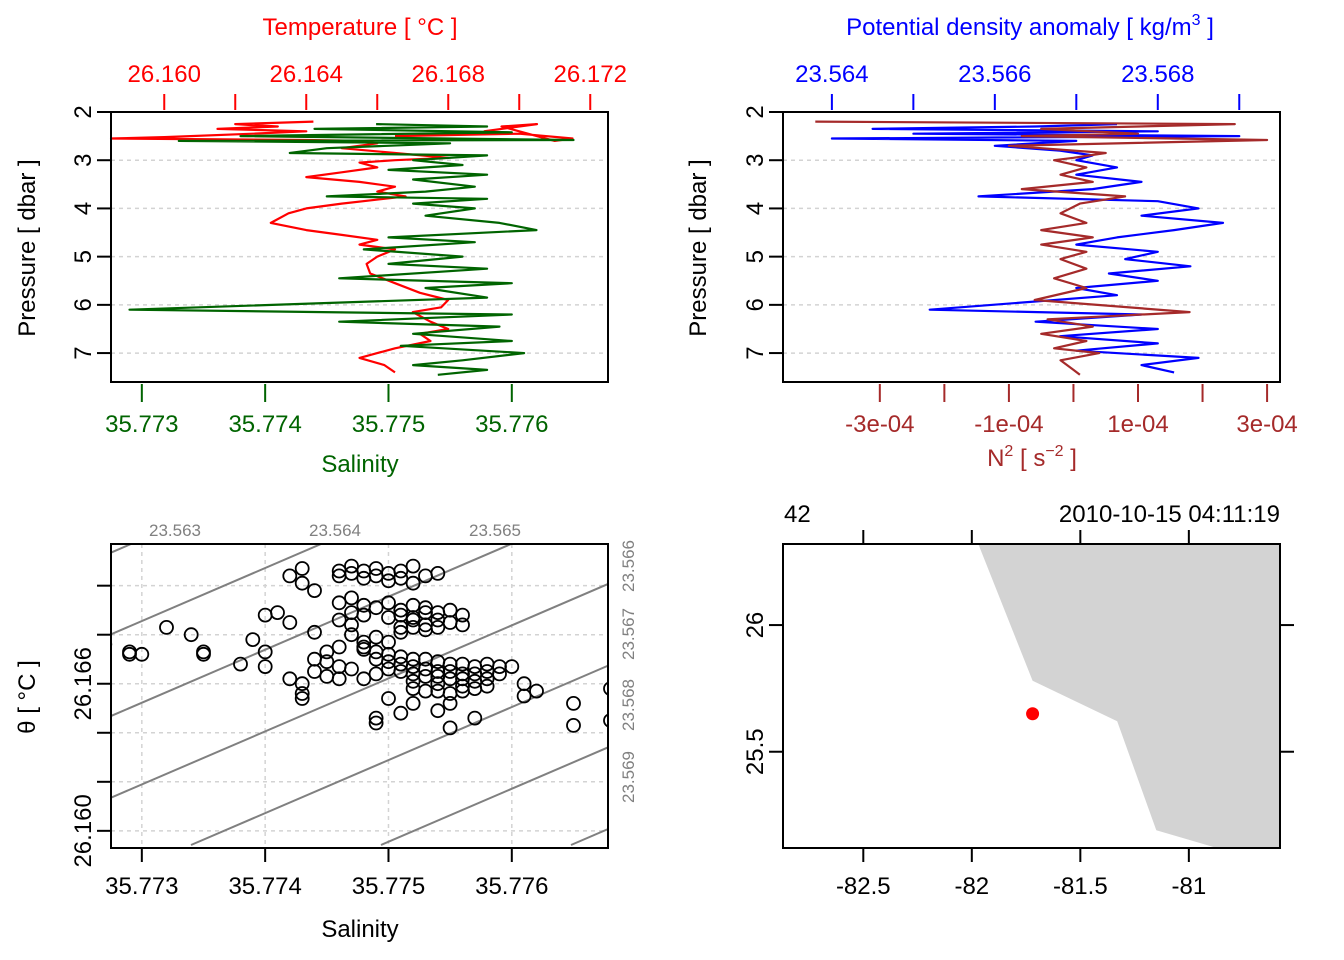 The height and width of the screenshot is (960, 1344). I want to click on n2-axis-title-sup2: −2, so click(1054, 451).